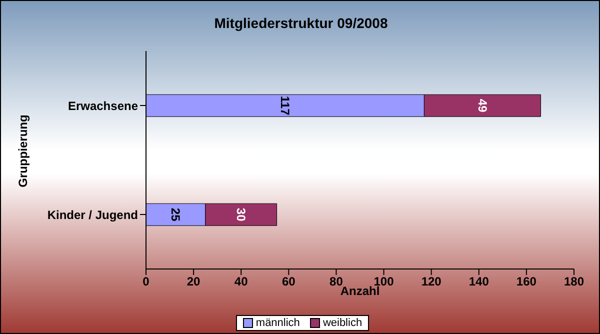 The width and height of the screenshot is (600, 334). I want to click on data-label: 30, so click(241, 215).